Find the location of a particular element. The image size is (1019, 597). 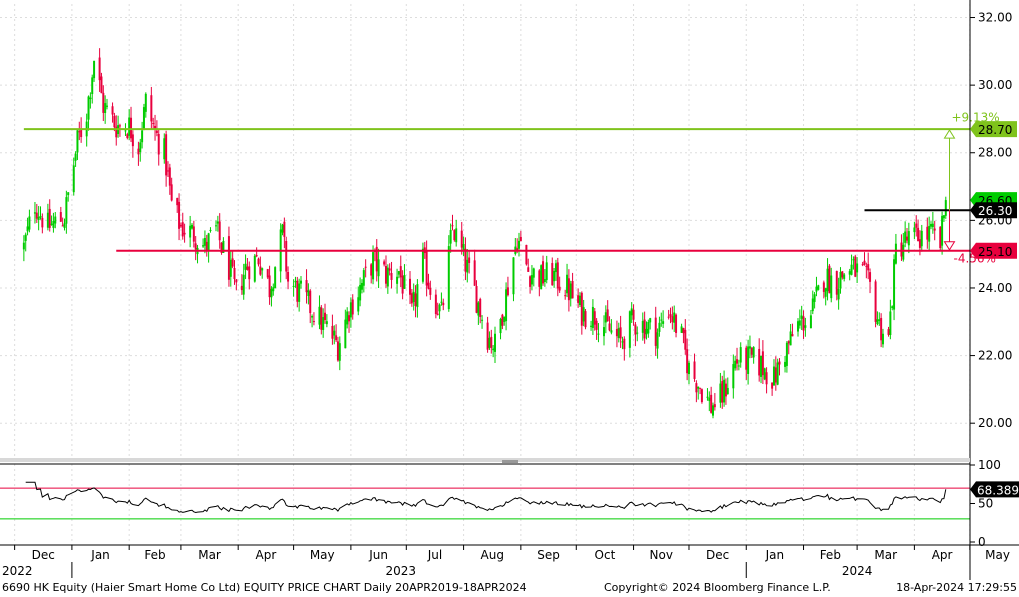

month-label: Jul is located at coordinates (434, 555).